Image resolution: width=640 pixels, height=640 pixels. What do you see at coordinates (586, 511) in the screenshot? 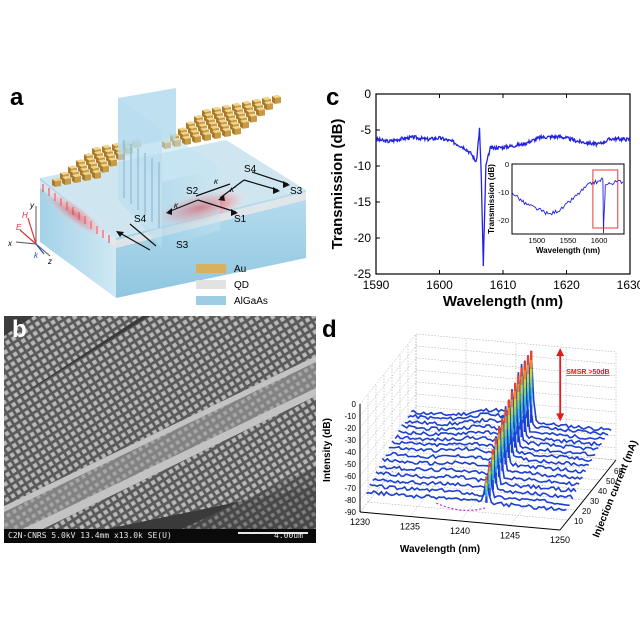
I see `z-tick-label: 20` at bounding box center [586, 511].